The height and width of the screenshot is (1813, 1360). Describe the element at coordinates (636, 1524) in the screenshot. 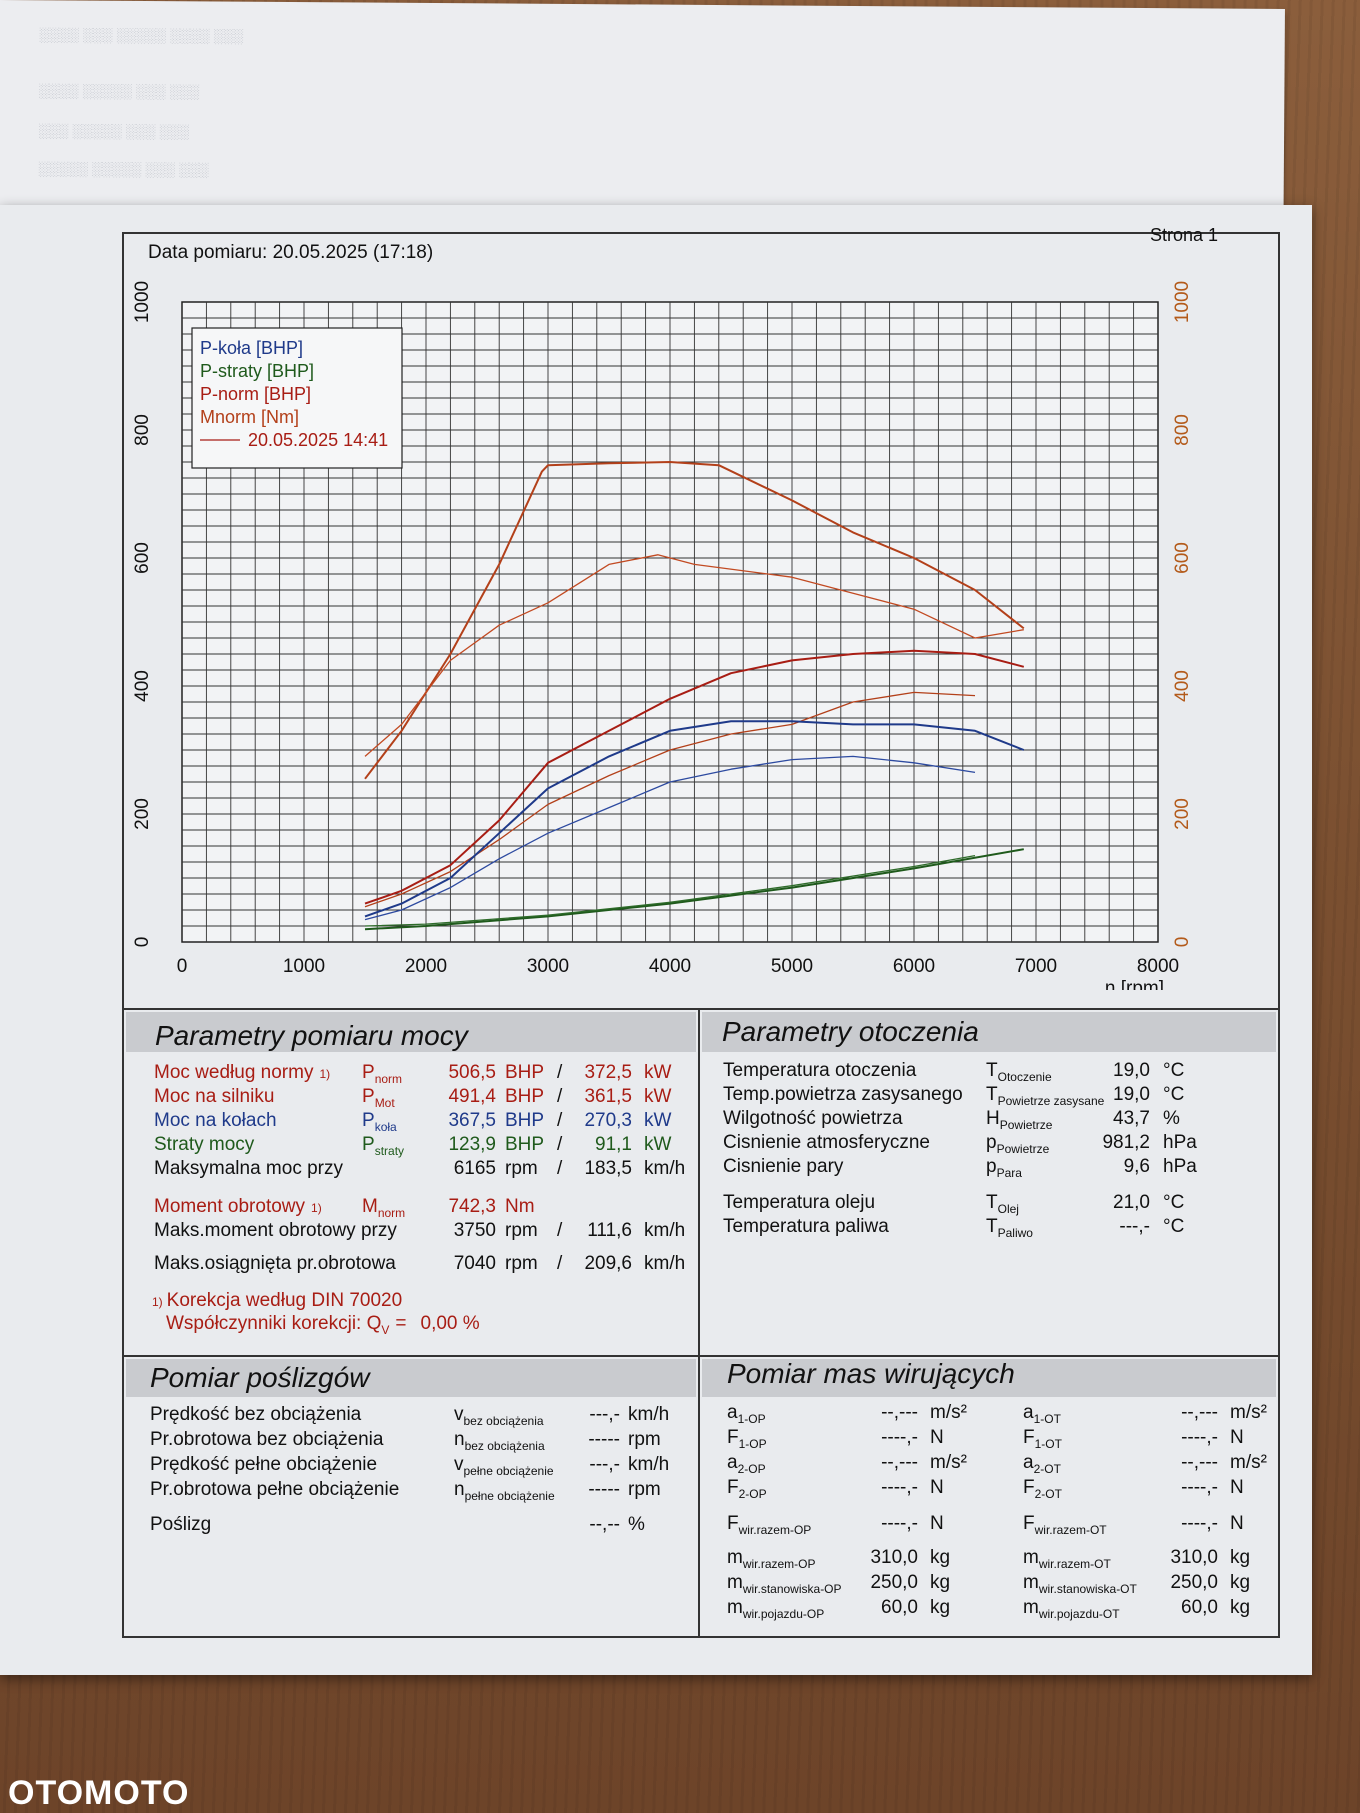

I see `slip-unit: %` at that location.